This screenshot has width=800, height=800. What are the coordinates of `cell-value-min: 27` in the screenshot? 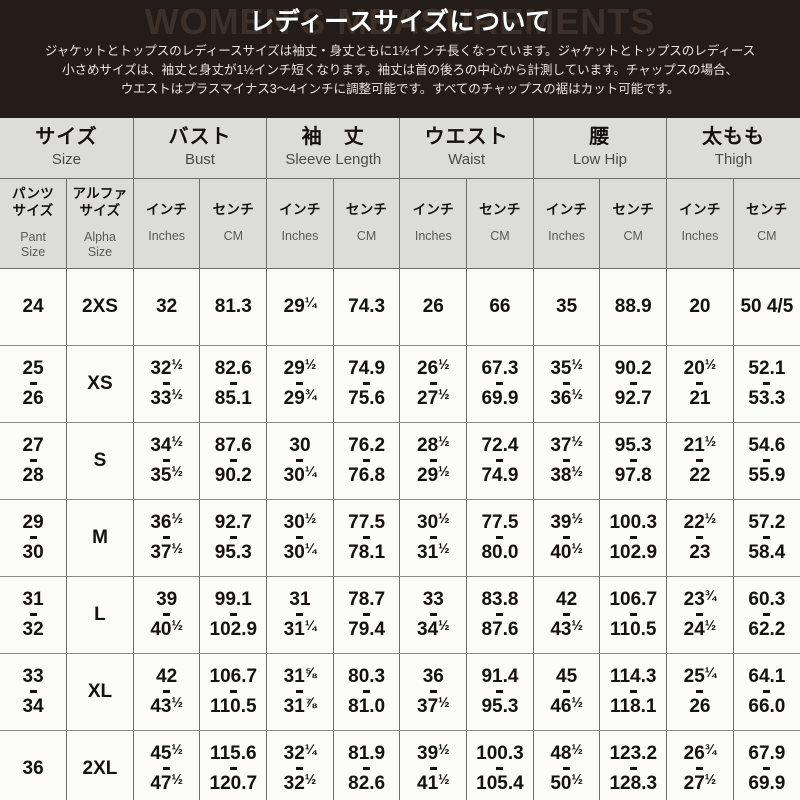 It's located at (33, 445).